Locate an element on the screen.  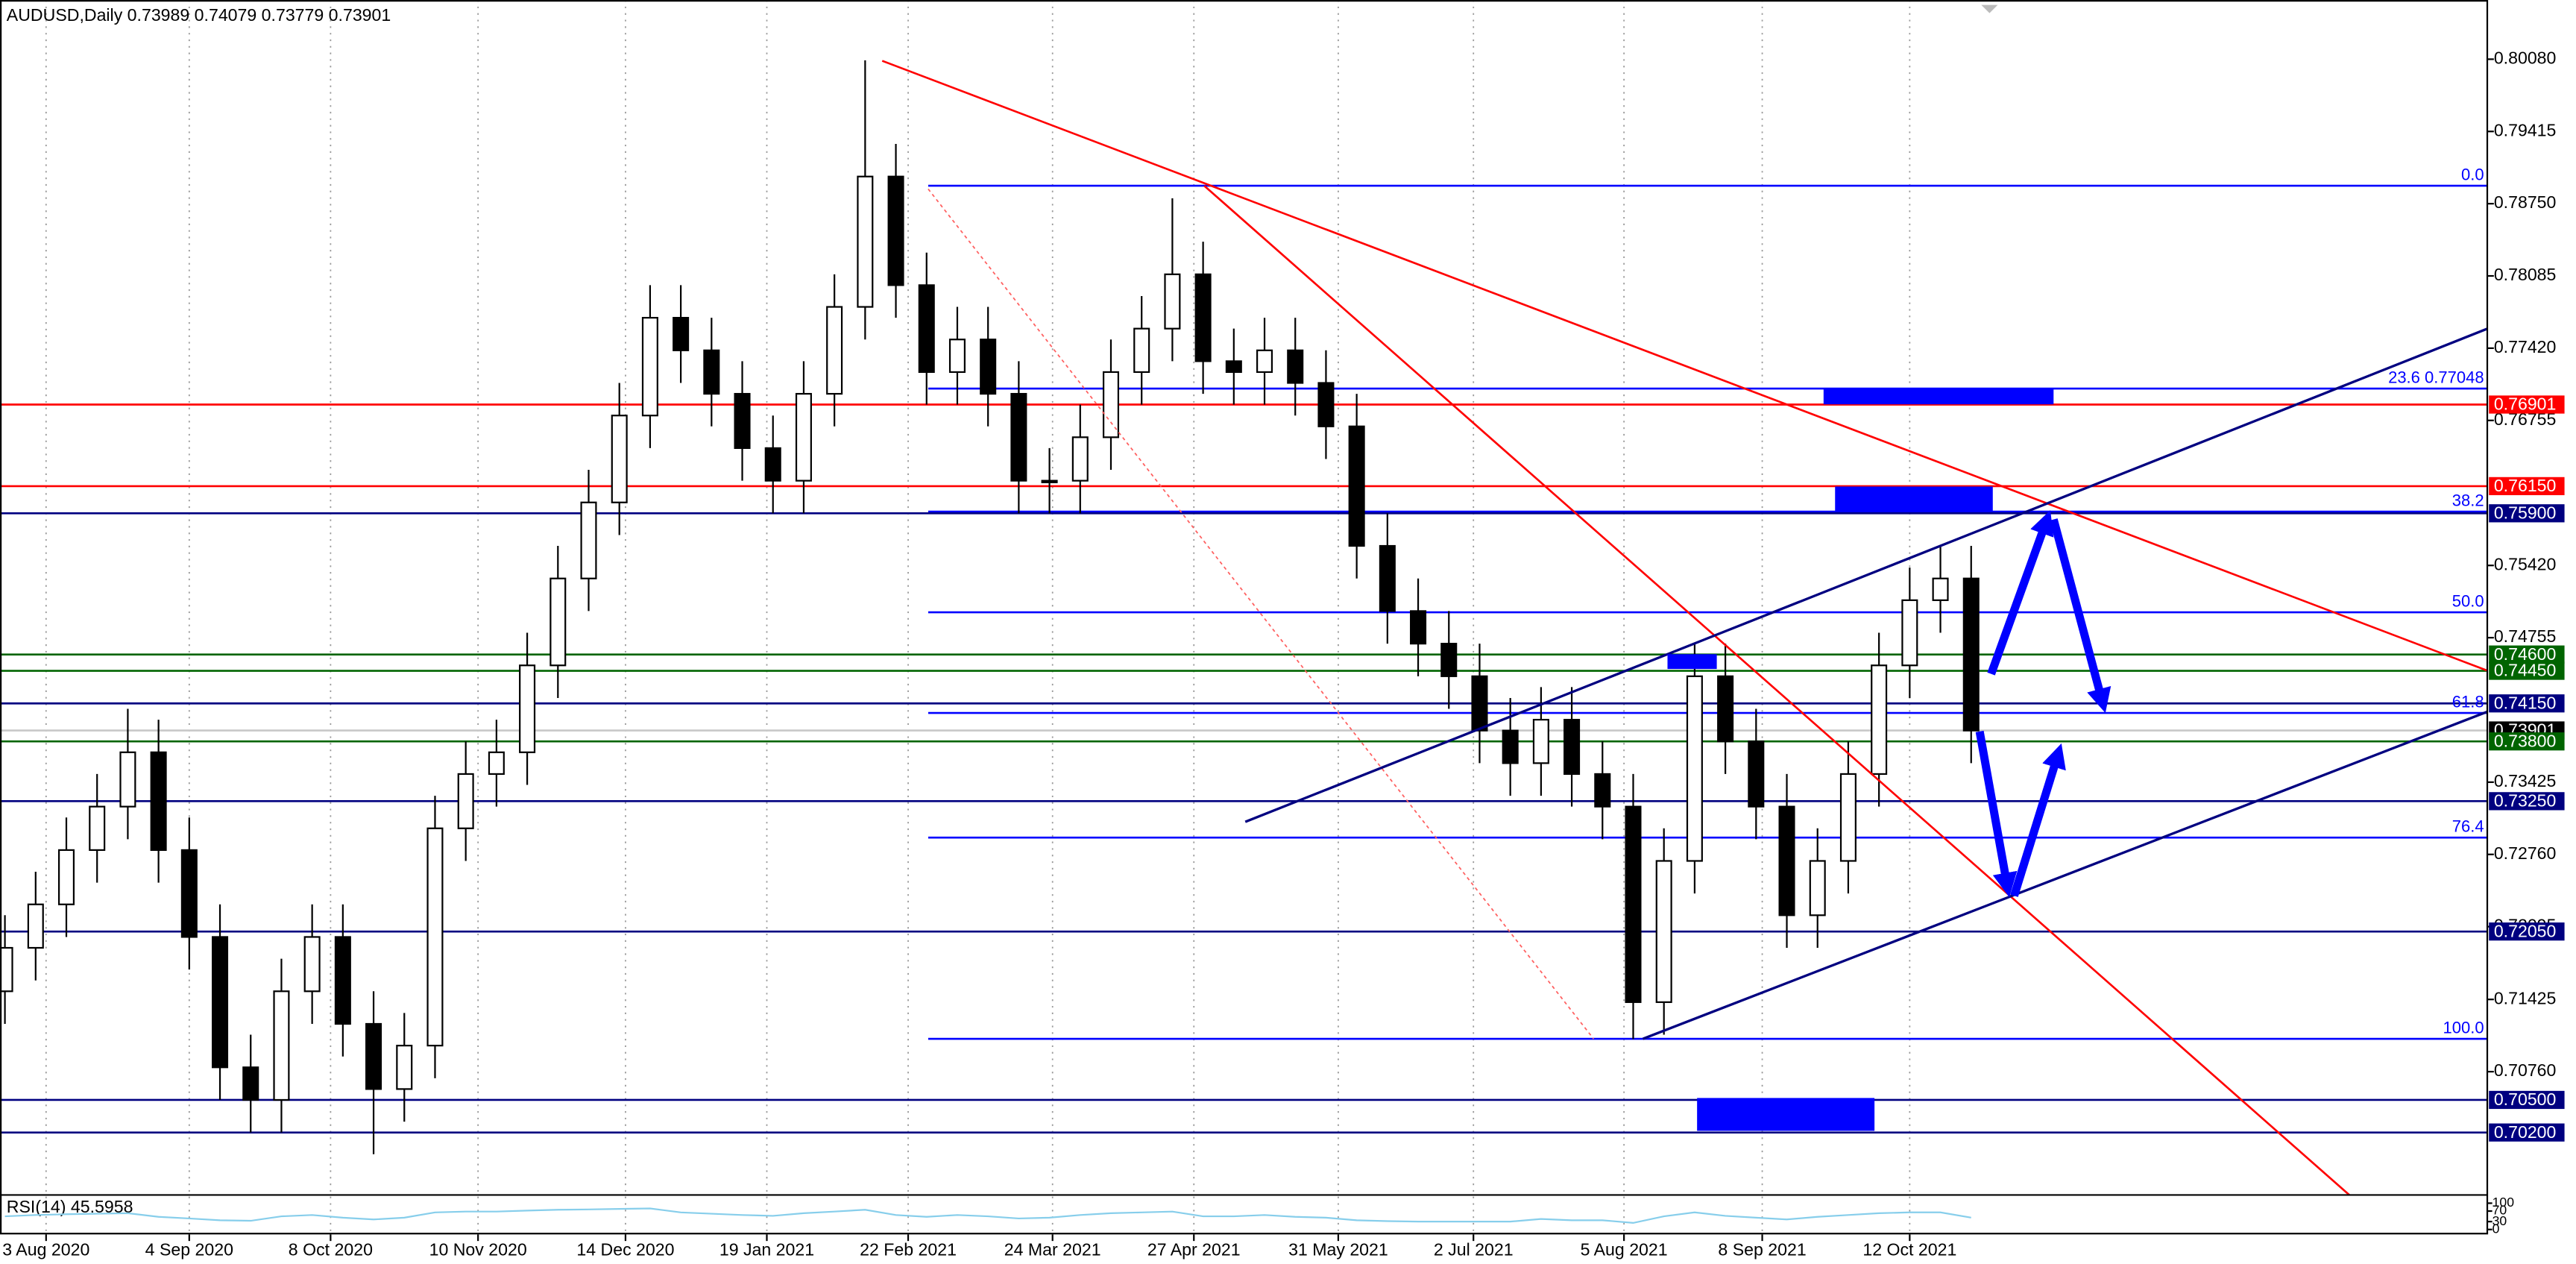
x-tick-label: 19 Jan 2021 is located at coordinates (767, 1249).